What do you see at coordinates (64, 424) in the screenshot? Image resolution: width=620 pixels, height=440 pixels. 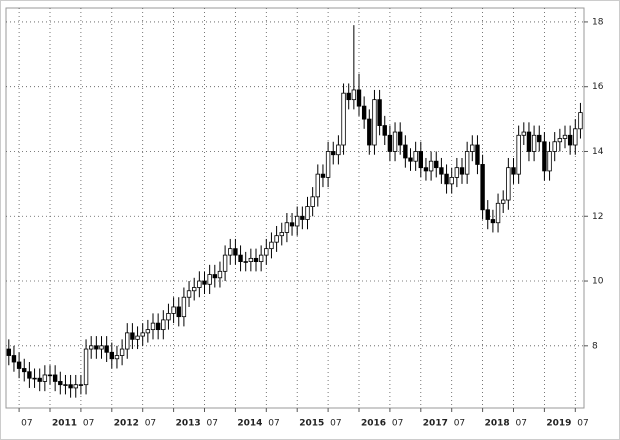 I see `x-tick-label: 2011` at bounding box center [64, 424].